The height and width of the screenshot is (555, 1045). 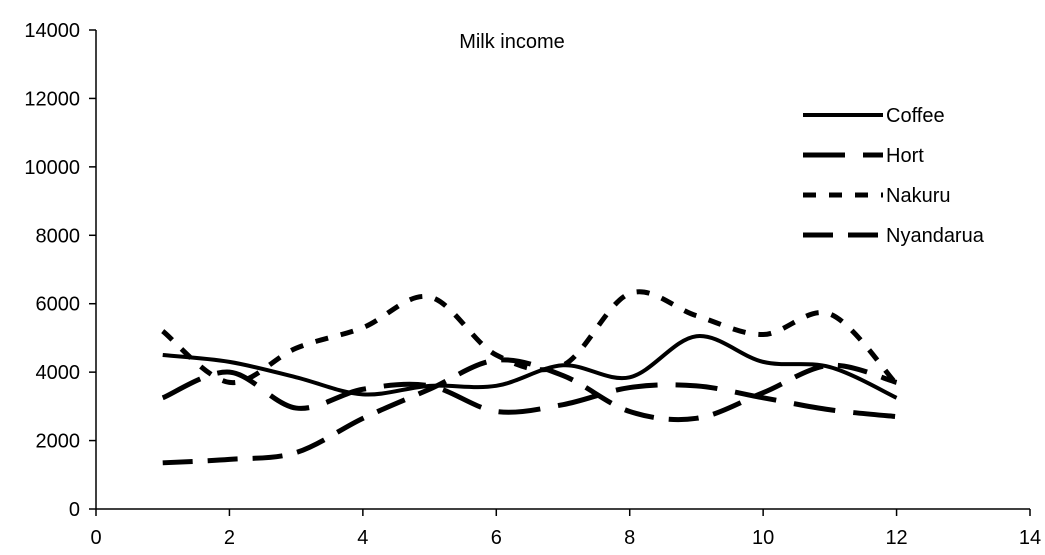 What do you see at coordinates (74, 510) in the screenshot?
I see `y-tick-label: 0` at bounding box center [74, 510].